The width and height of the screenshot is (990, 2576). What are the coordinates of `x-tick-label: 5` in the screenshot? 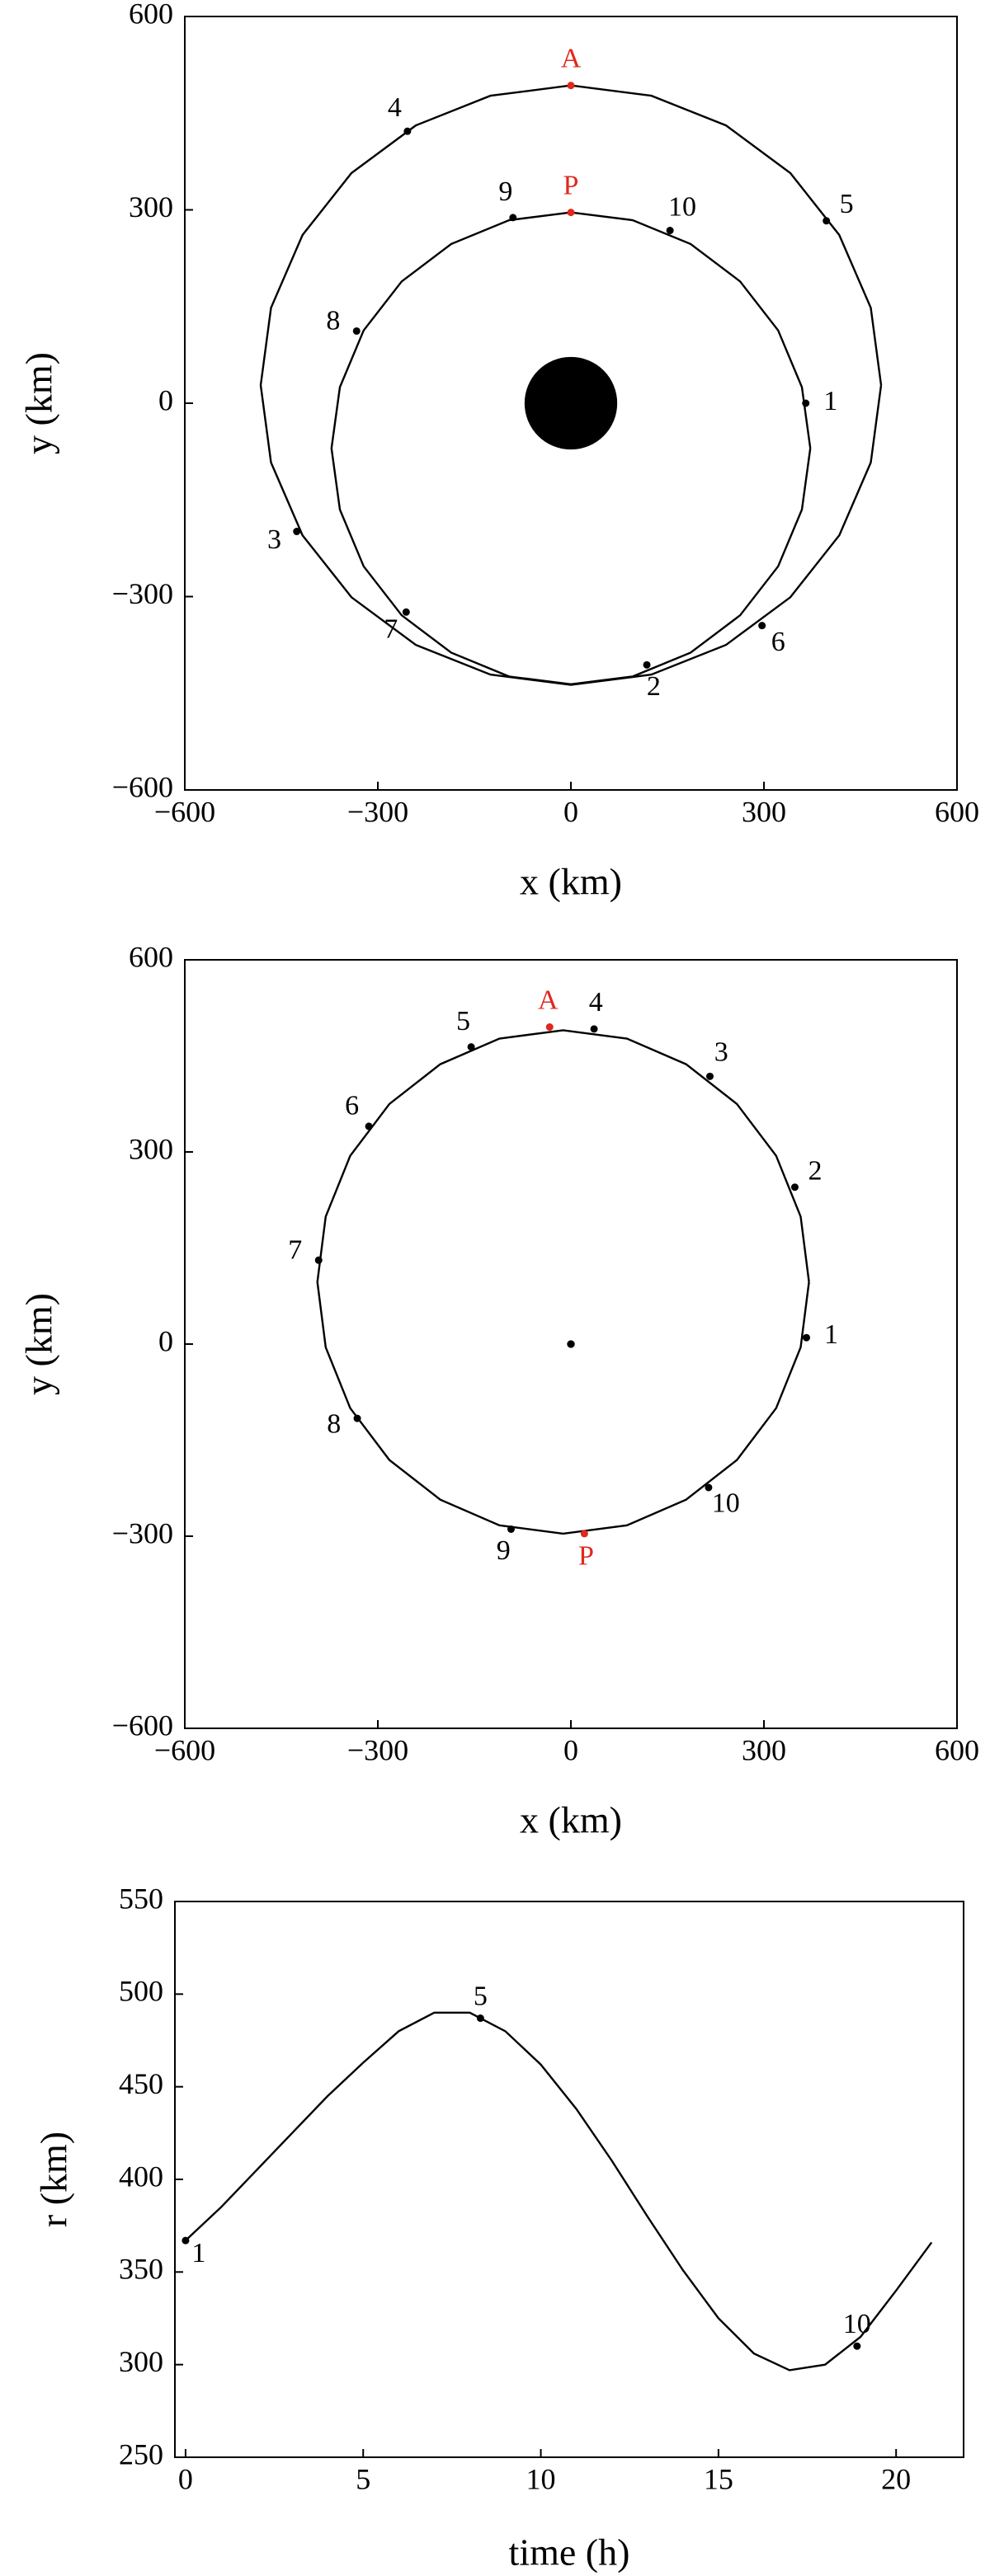 It's located at (363, 2478).